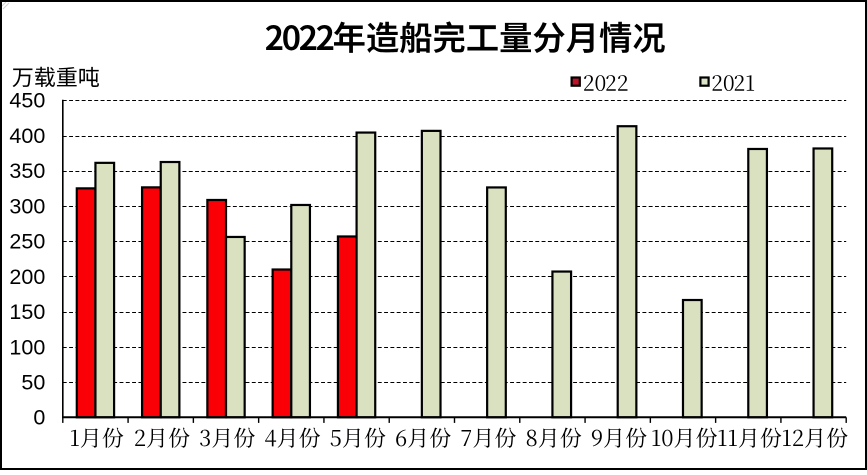 The image size is (867, 475). I want to click on svg-text: 250, so click(27, 242).